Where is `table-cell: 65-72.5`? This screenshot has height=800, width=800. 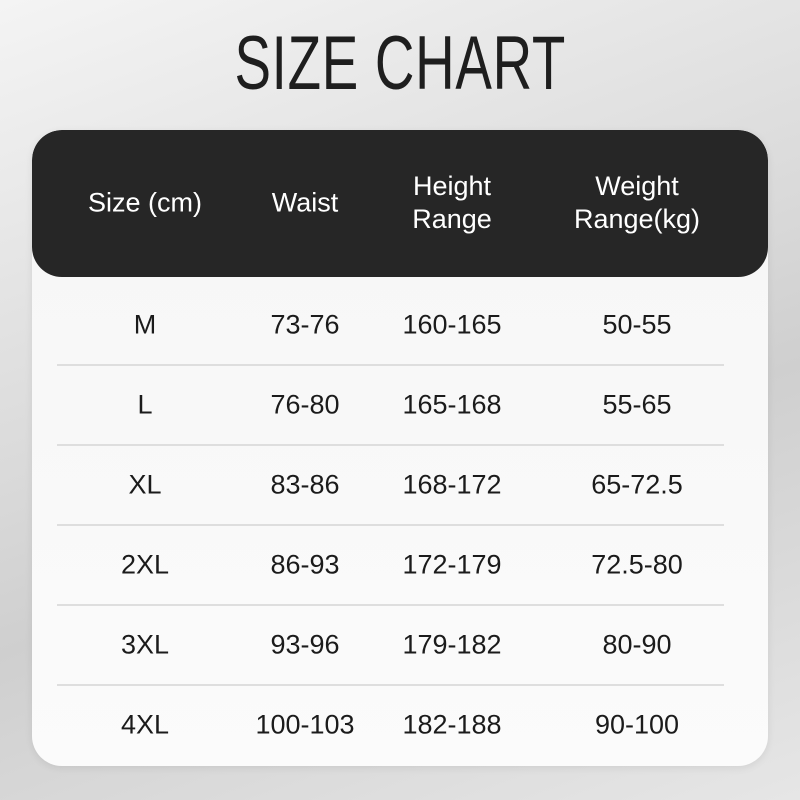
table-cell: 65-72.5 is located at coordinates (637, 484).